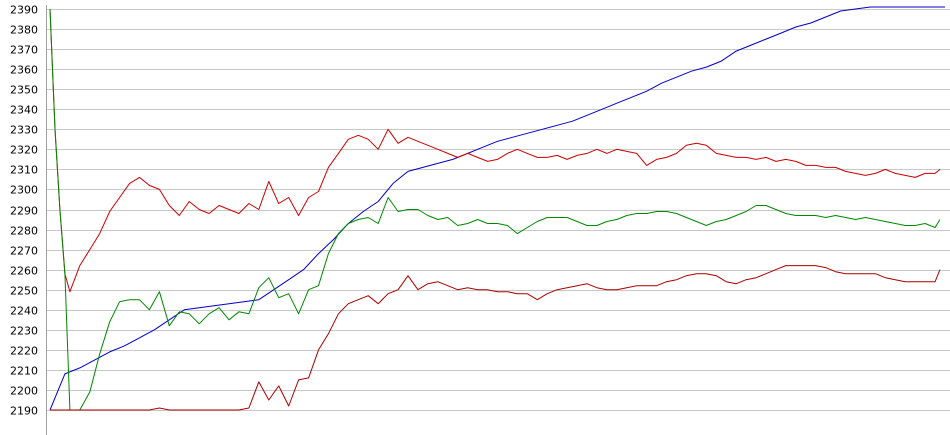  What do you see at coordinates (24, 190) in the screenshot?
I see `y-tick-label: 2300` at bounding box center [24, 190].